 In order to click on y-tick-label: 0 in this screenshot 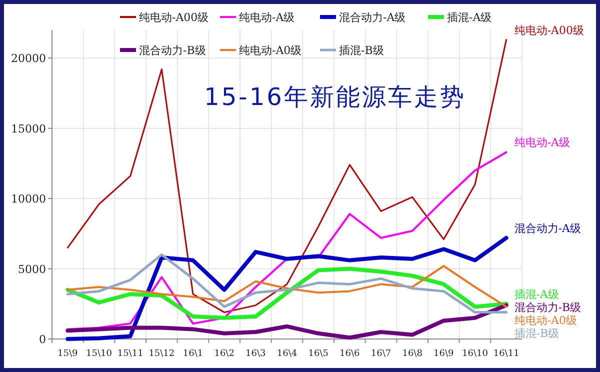, I will do `click(42, 339)`.